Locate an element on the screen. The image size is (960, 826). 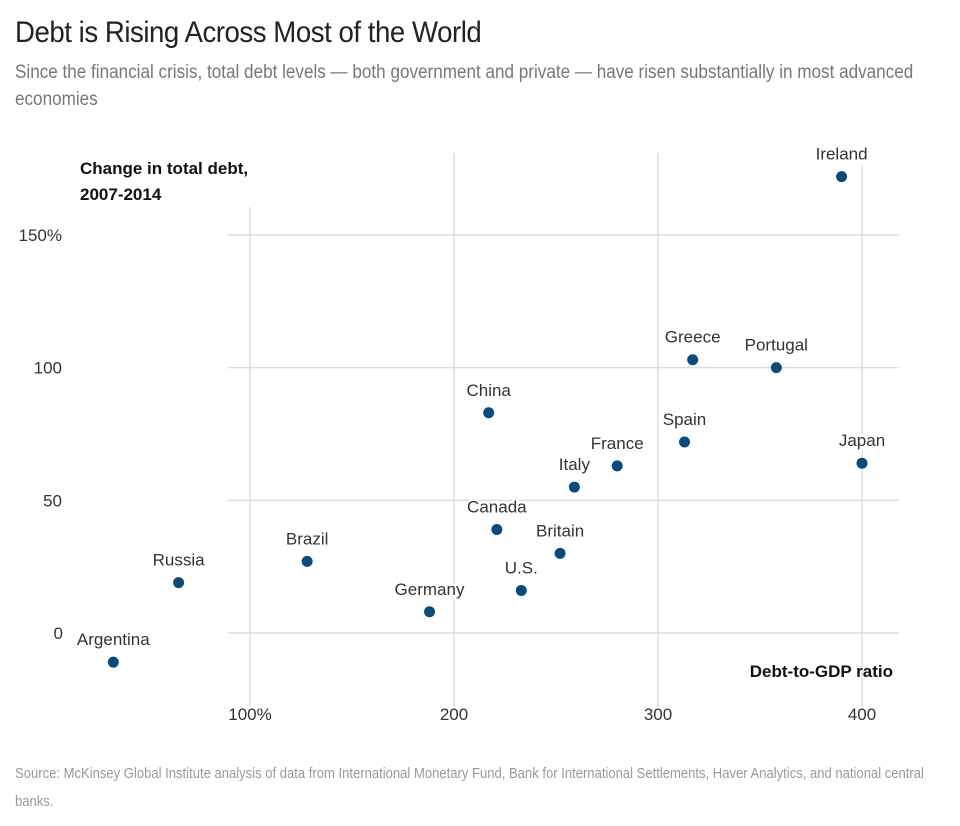
point-label: Brazil is located at coordinates (307, 538).